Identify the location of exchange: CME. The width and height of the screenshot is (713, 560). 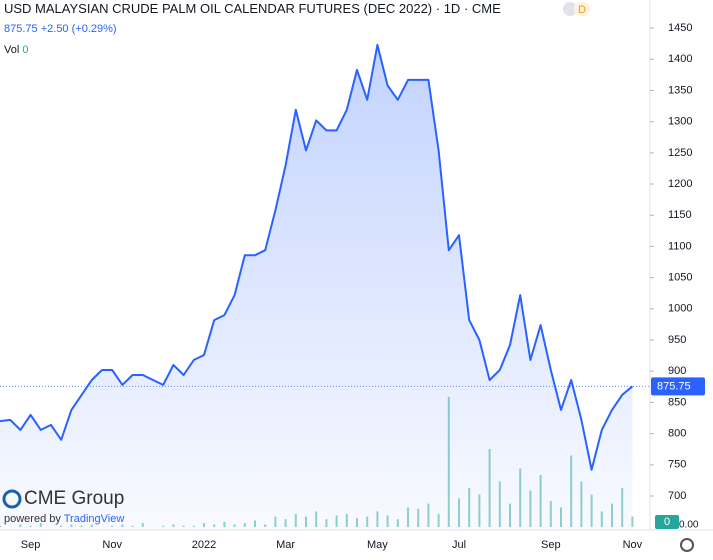
(486, 8).